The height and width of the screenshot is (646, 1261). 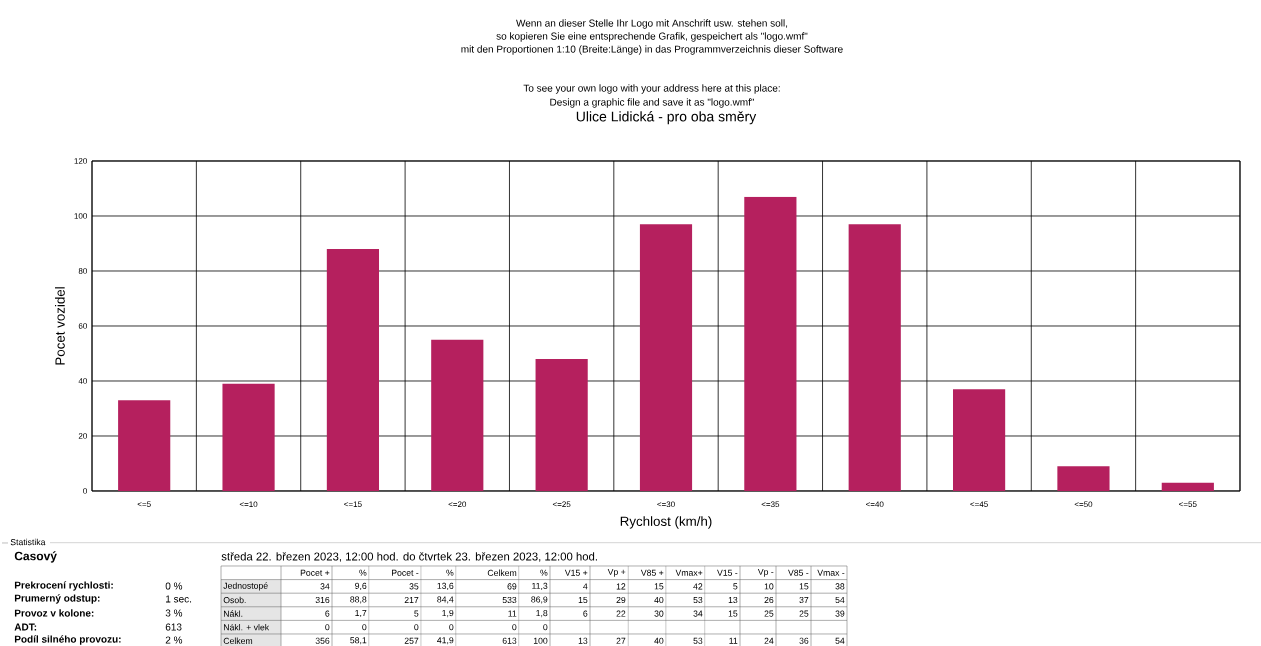 What do you see at coordinates (651, 89) in the screenshot?
I see `text: To see your own logo with your address here at this place:` at bounding box center [651, 89].